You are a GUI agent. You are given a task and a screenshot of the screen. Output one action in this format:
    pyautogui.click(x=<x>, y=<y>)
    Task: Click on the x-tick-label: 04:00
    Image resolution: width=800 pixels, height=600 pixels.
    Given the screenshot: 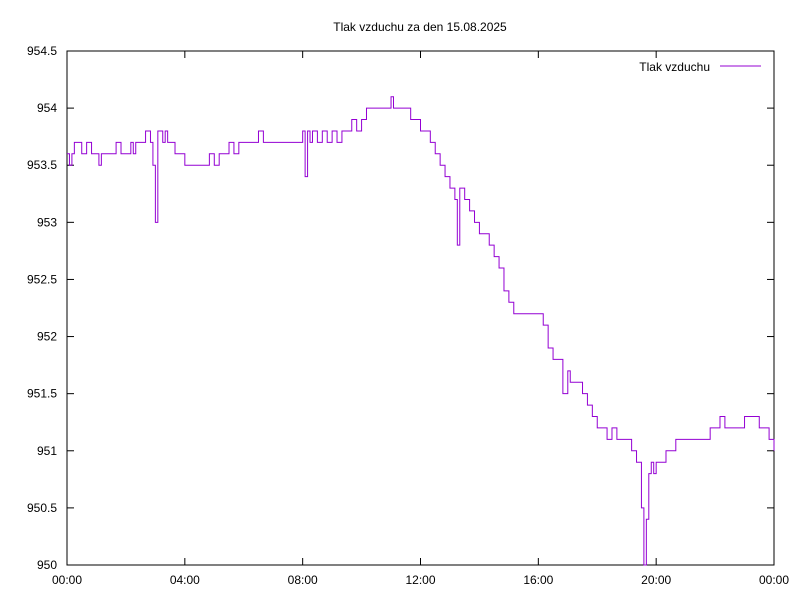 What is the action you would take?
    pyautogui.click(x=185, y=580)
    